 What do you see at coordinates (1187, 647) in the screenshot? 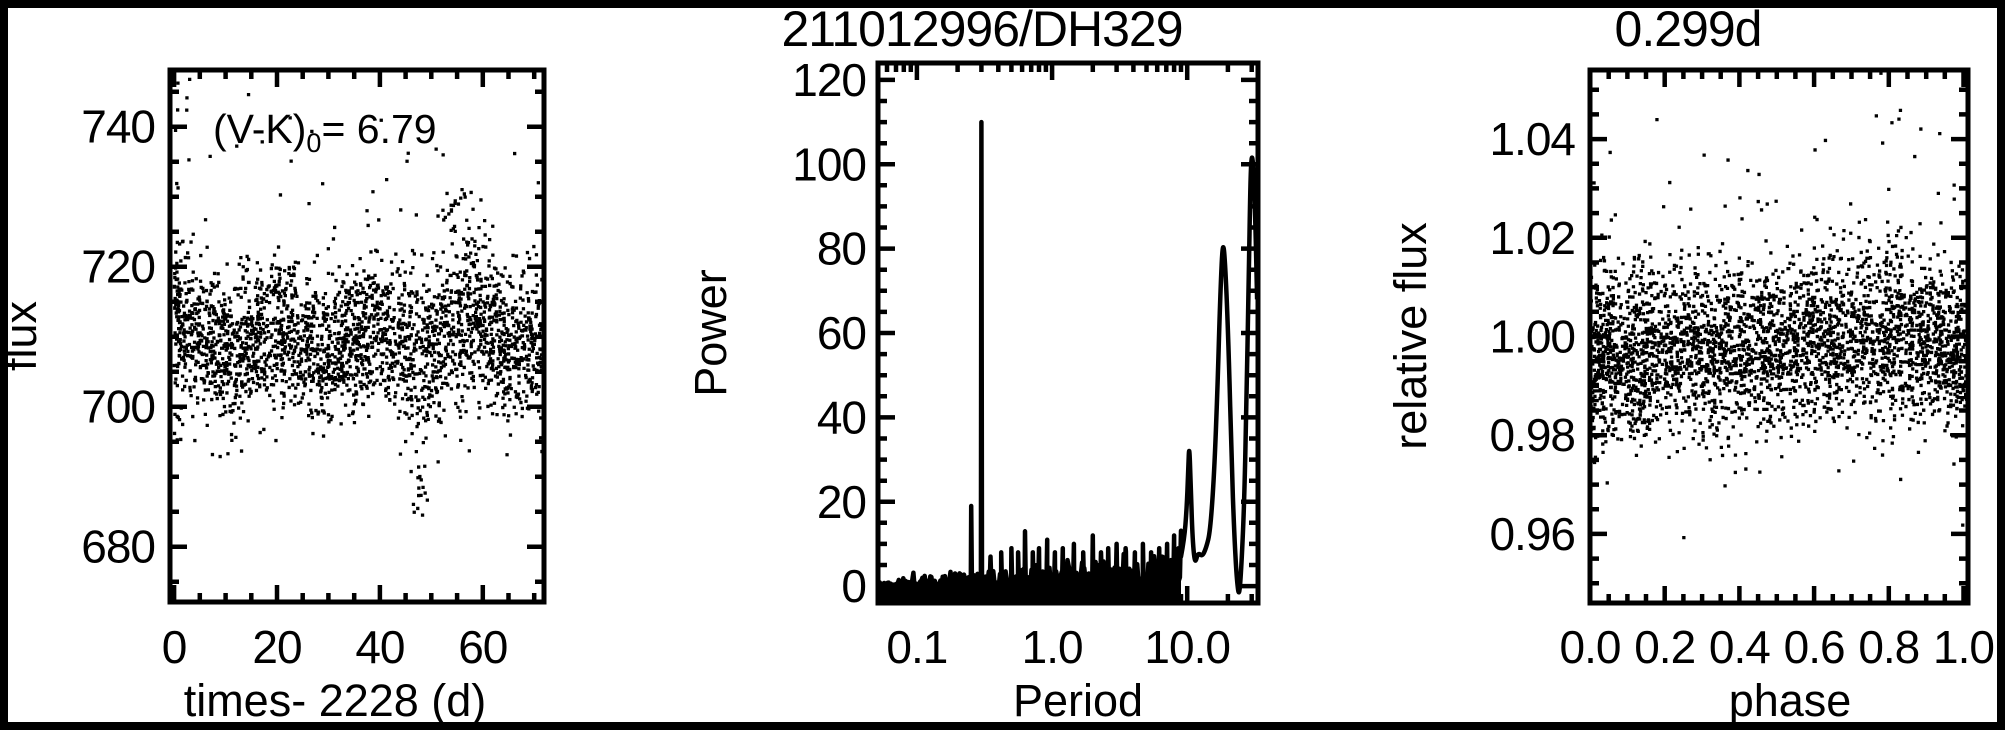
I see `x-tick-label: 10.0` at bounding box center [1187, 647].